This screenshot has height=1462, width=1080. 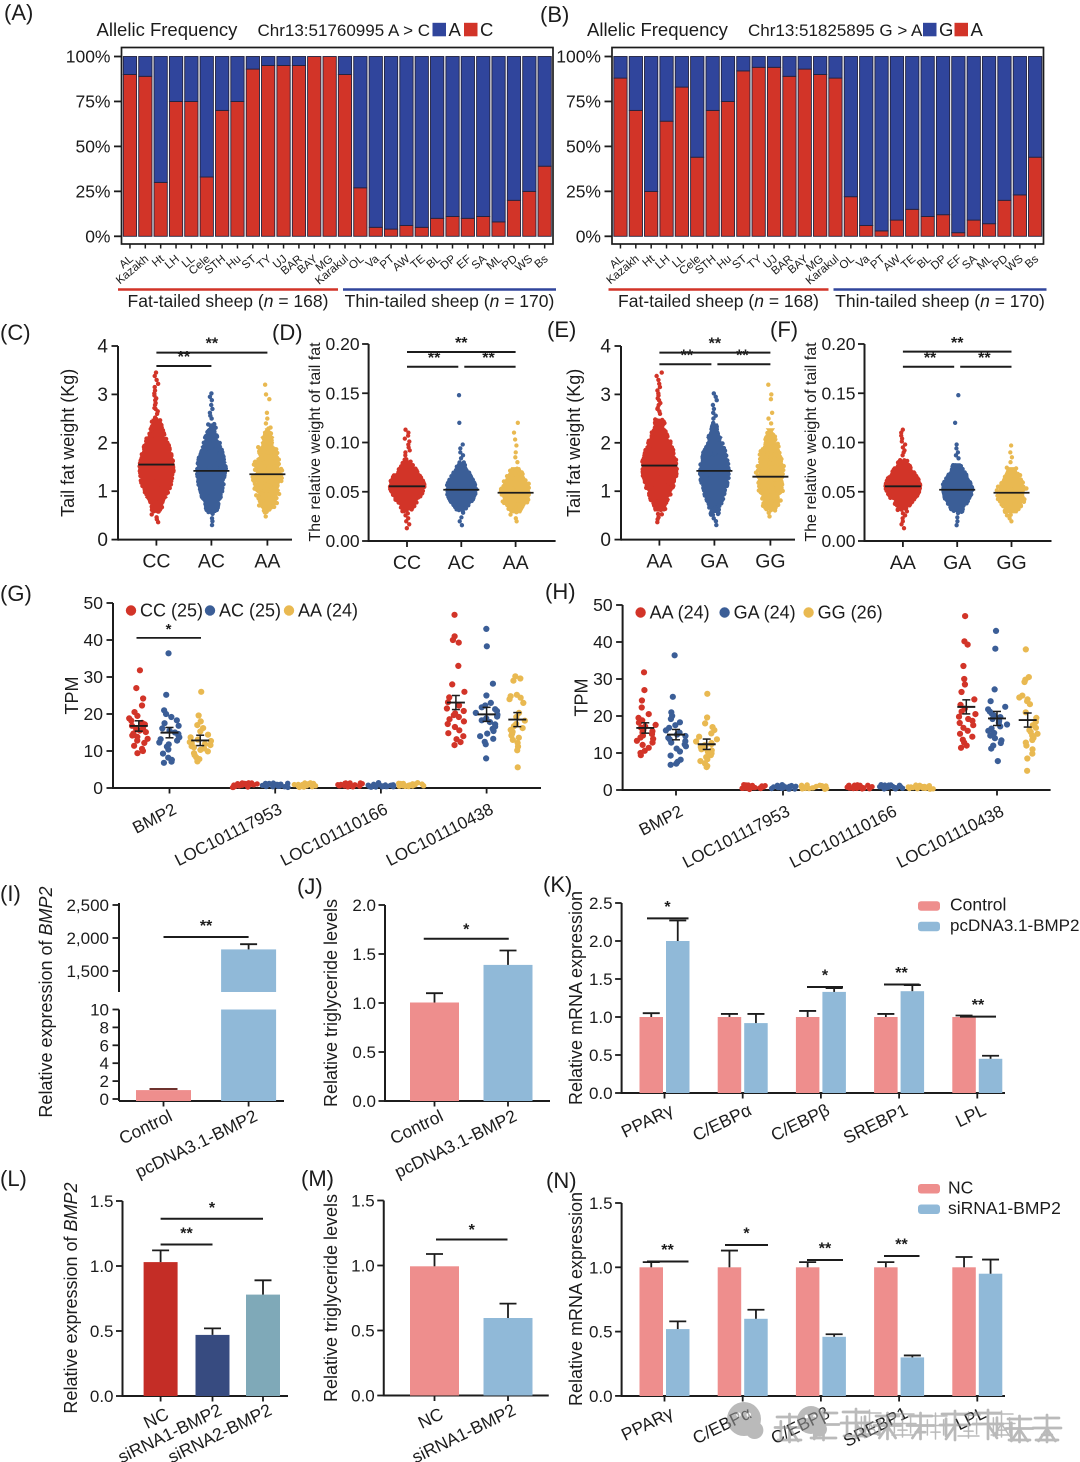 I want to click on svg-text: (G), so click(x=16, y=593).